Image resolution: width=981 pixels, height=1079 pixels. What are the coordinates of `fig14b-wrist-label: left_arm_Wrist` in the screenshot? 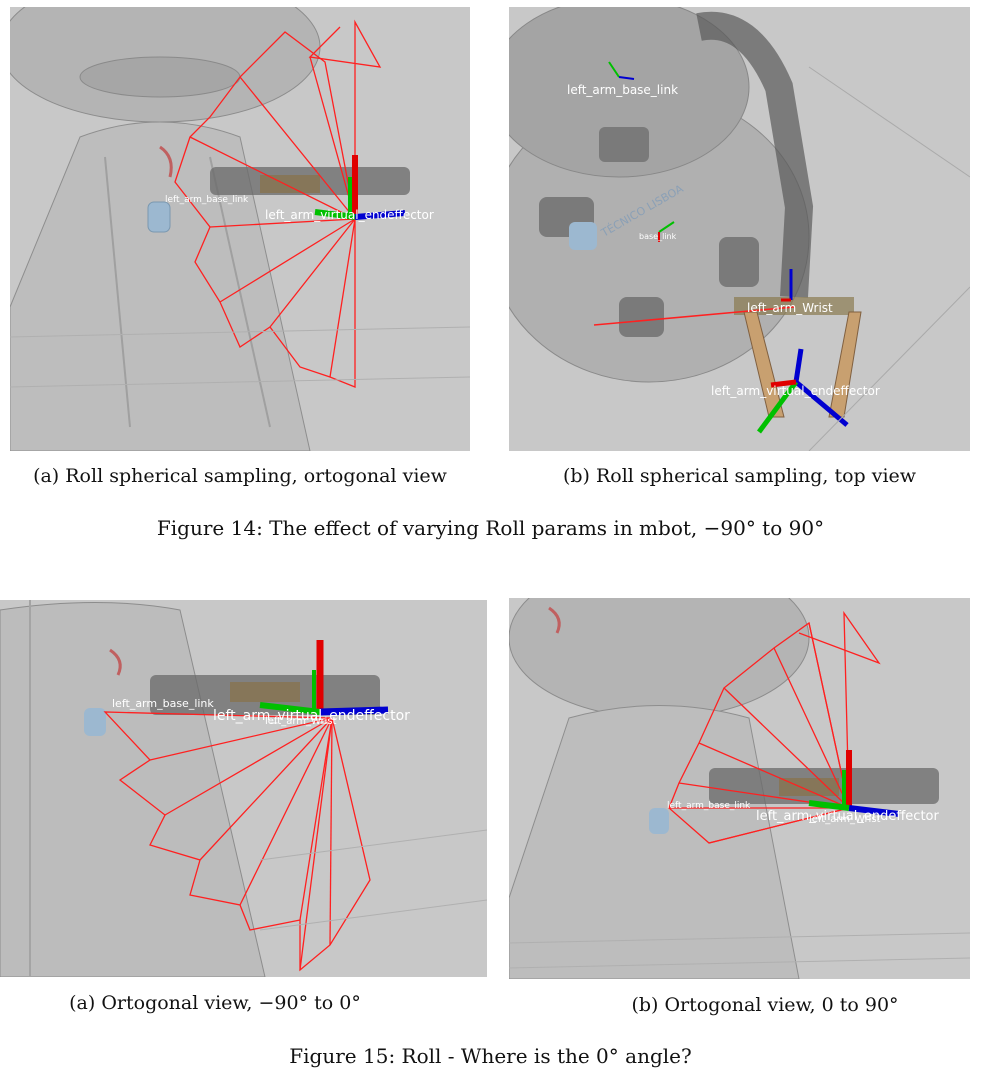 It's located at (790, 308).